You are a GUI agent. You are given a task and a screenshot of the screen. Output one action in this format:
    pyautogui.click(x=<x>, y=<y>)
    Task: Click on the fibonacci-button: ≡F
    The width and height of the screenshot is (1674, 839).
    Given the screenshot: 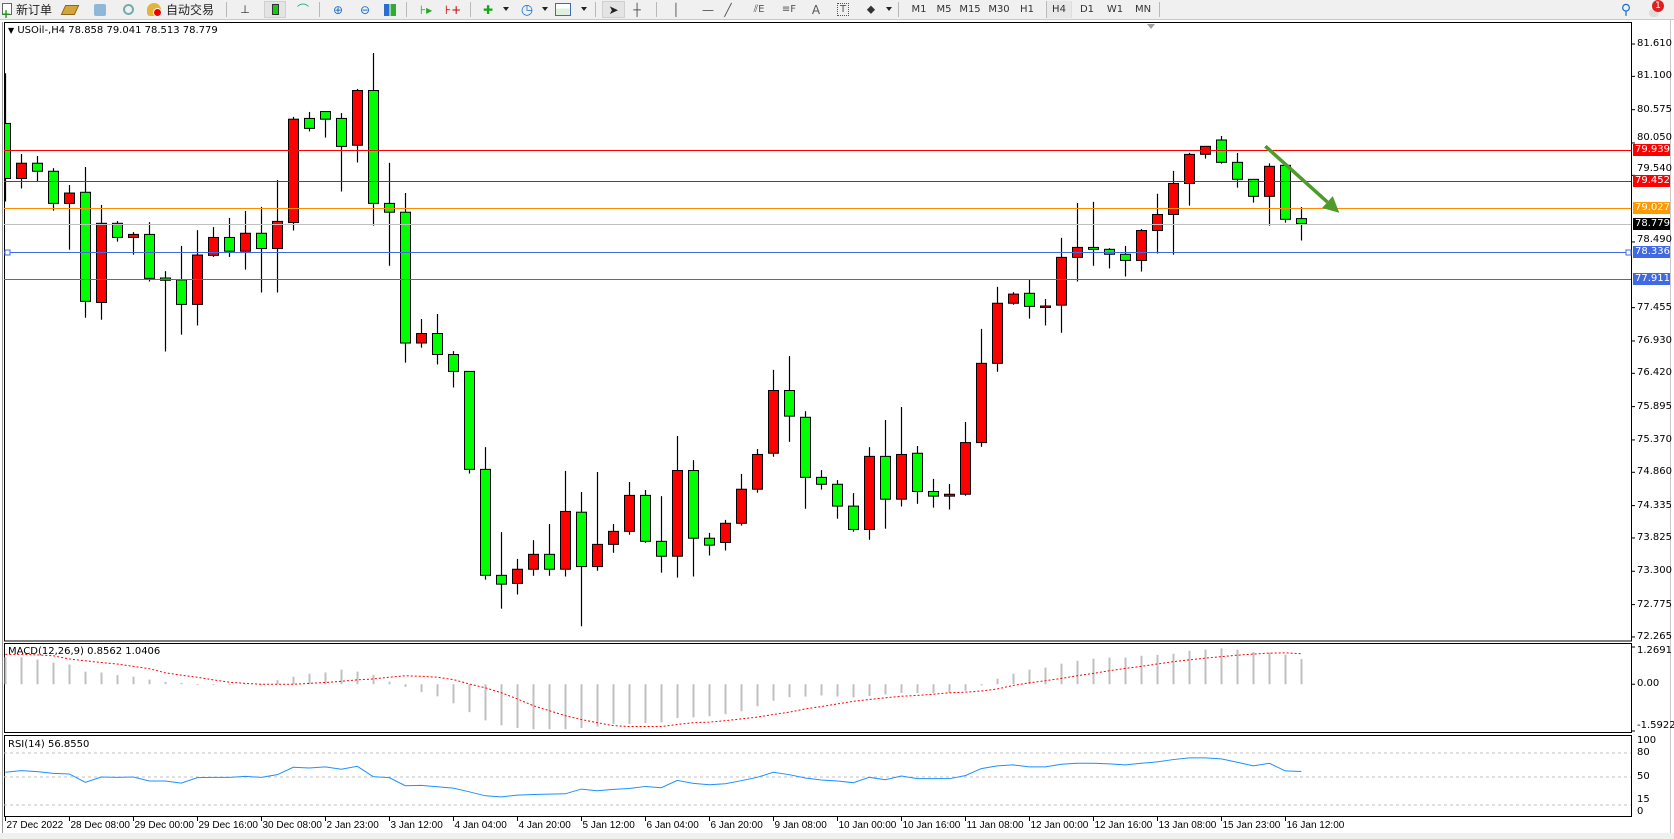 What is the action you would take?
    pyautogui.click(x=789, y=9)
    